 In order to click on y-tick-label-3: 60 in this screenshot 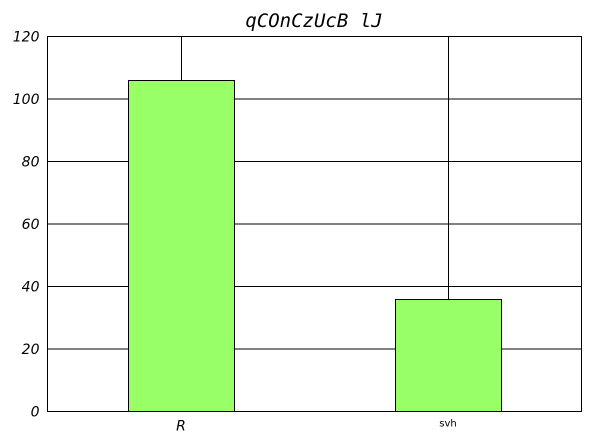, I will do `click(31, 225)`.